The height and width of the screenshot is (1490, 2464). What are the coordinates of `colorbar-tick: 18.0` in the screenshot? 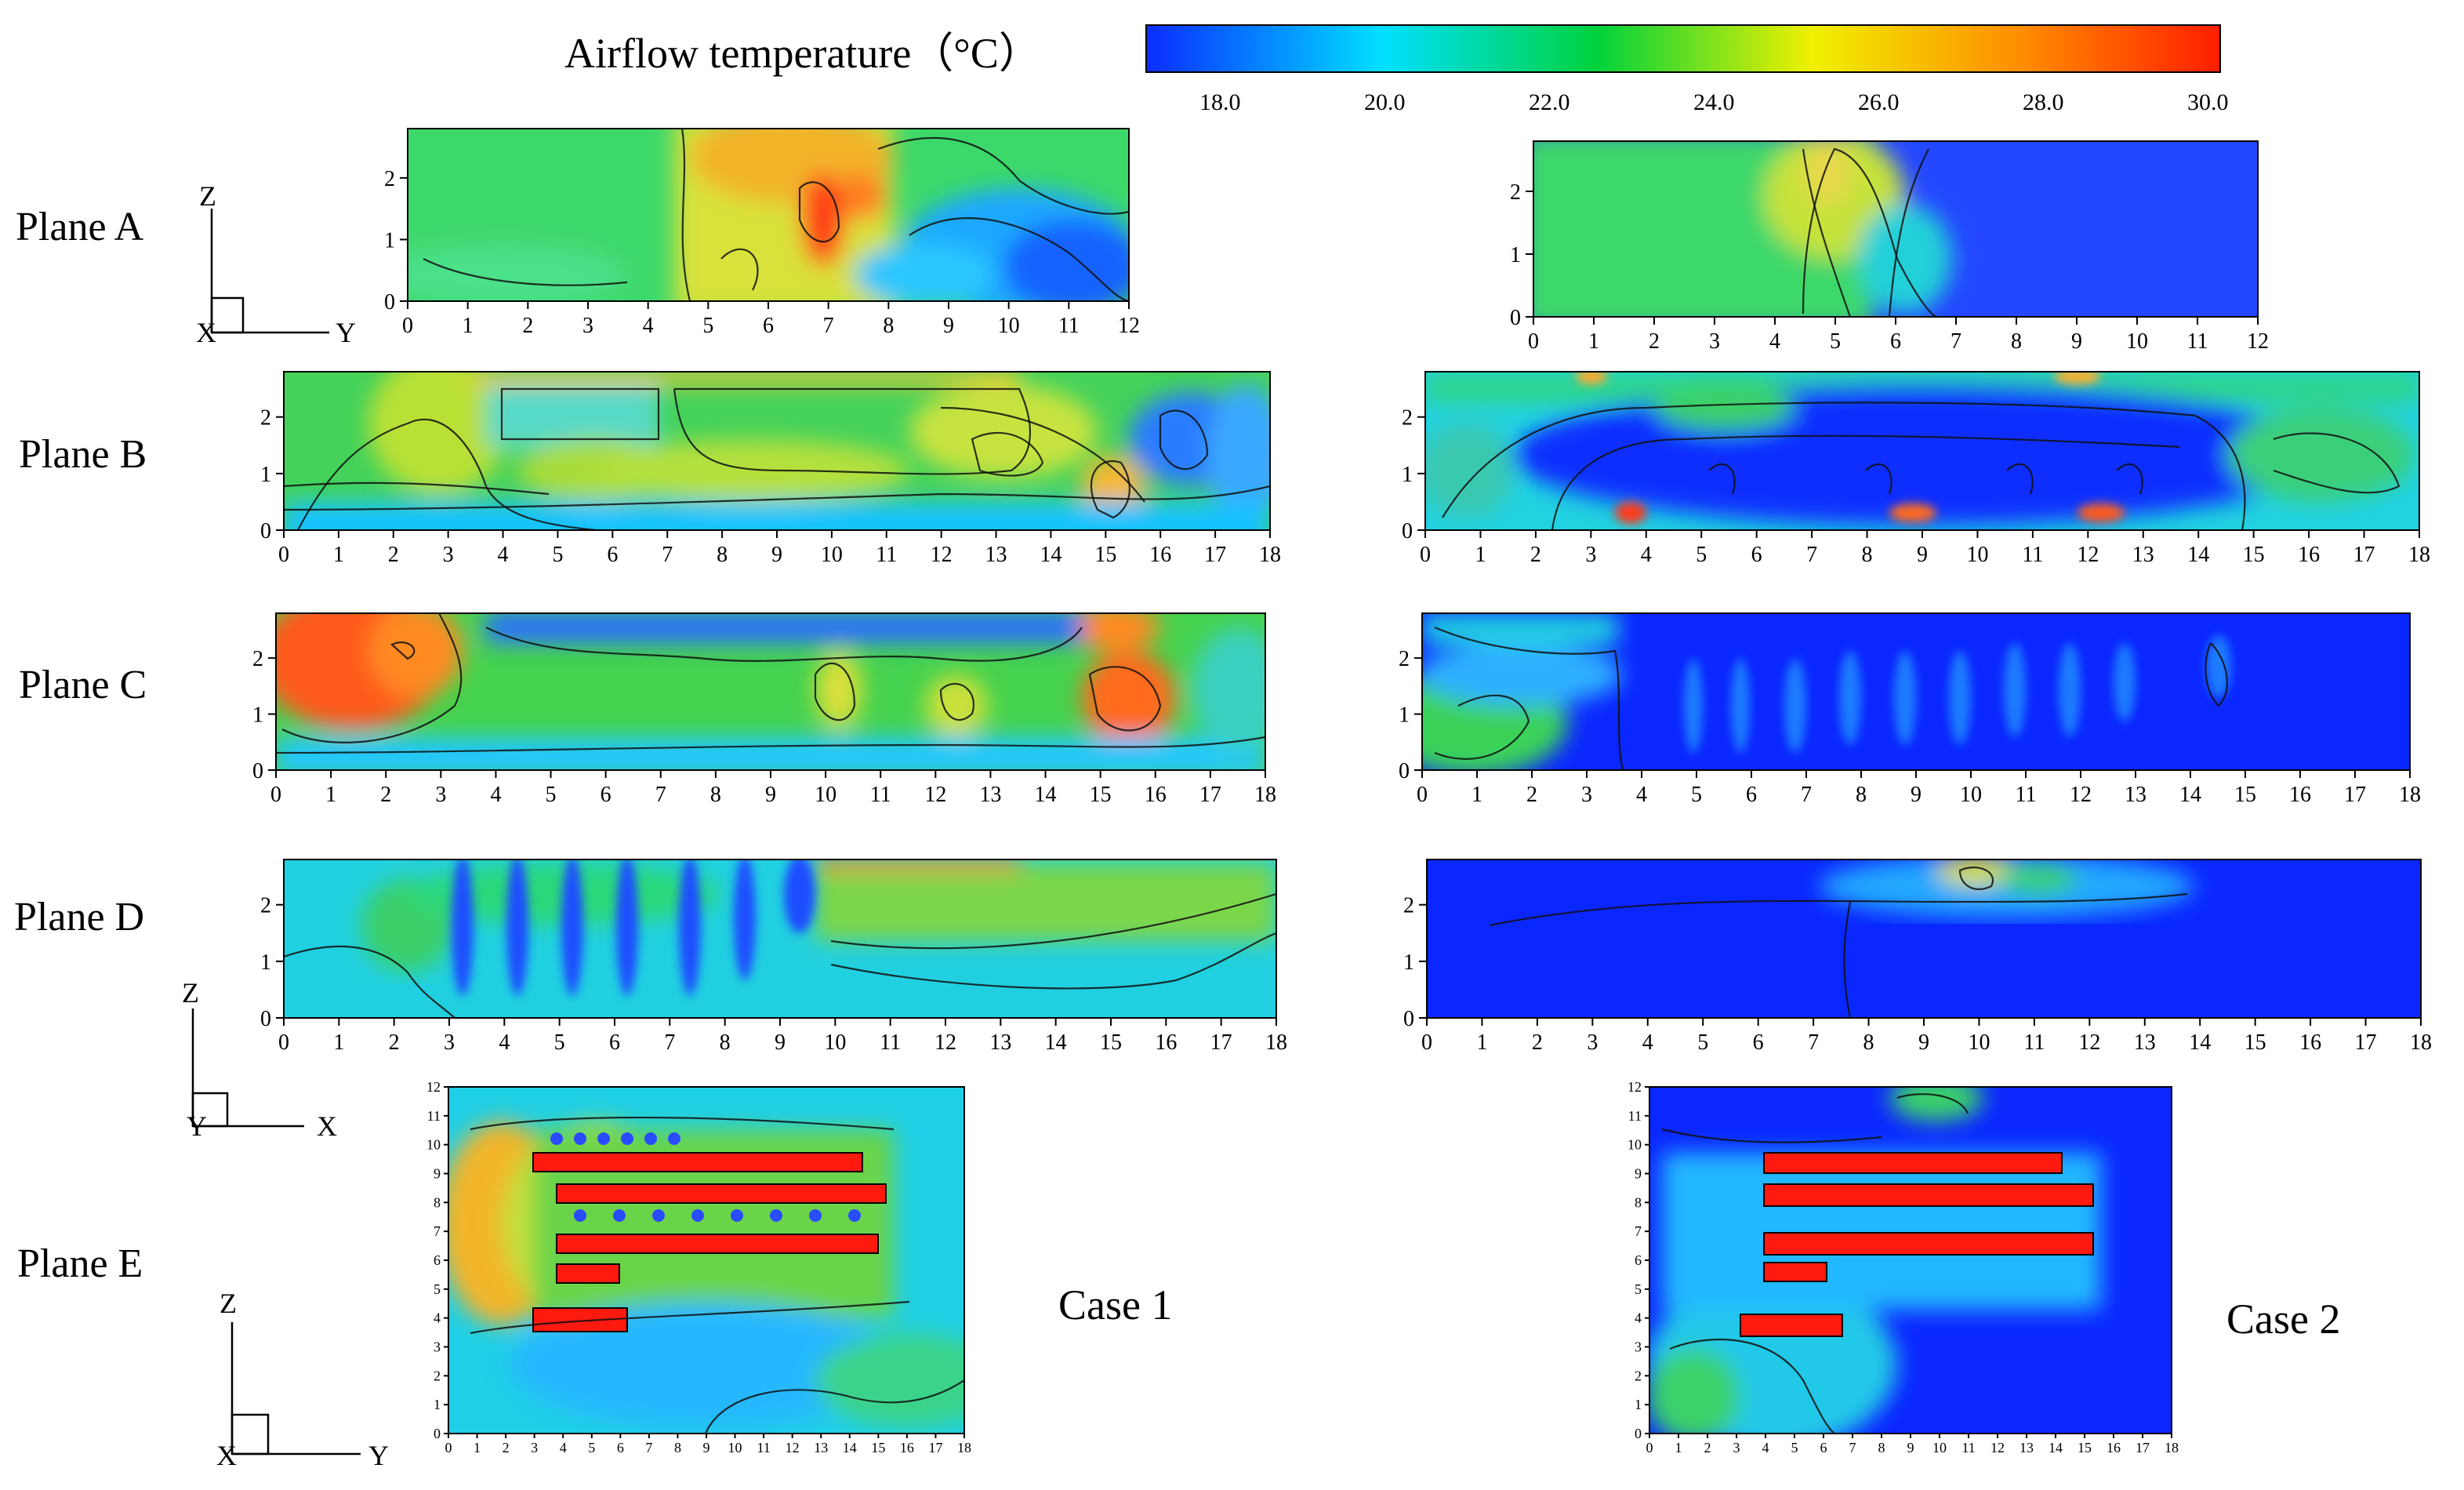 It's located at (1220, 102).